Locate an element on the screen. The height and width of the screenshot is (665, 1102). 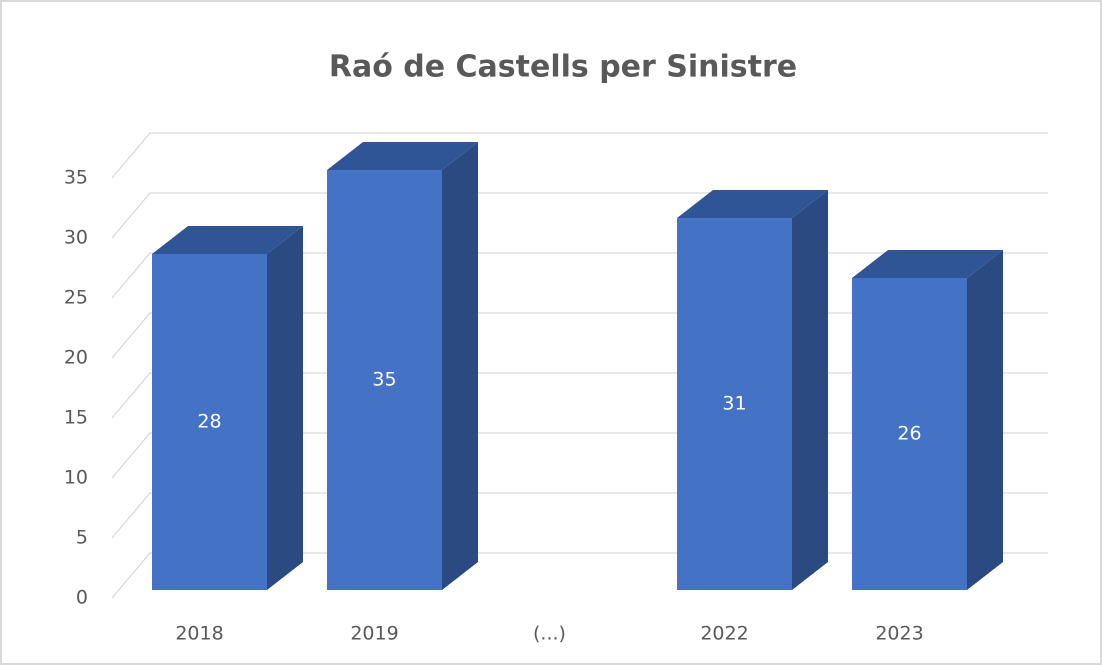
y-tick-label: 0 is located at coordinates (82, 598).